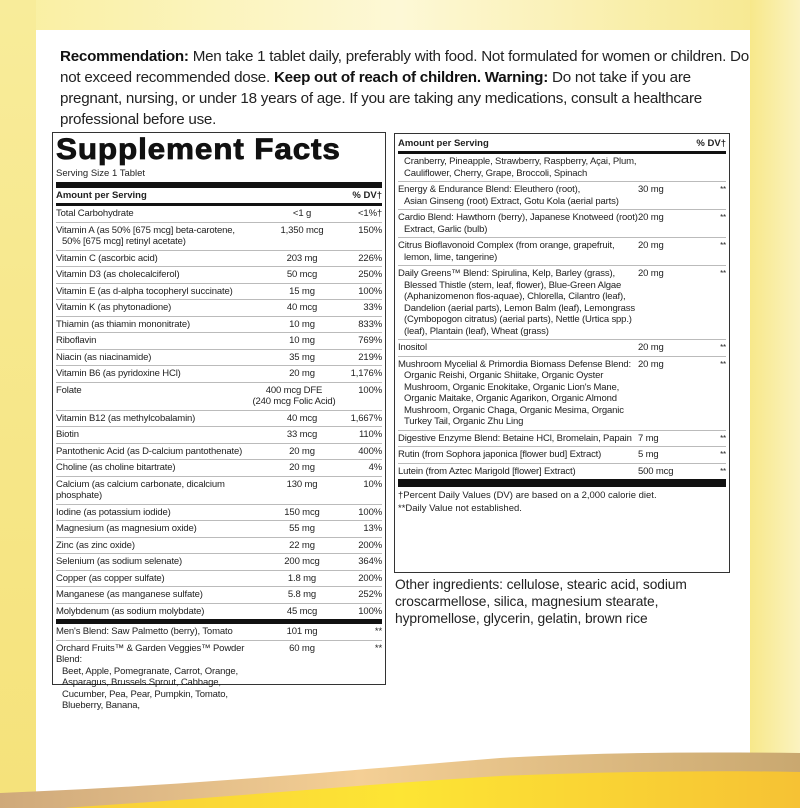 This screenshot has height=808, width=800. Describe the element at coordinates (219, 185) in the screenshot. I see `divider` at that location.